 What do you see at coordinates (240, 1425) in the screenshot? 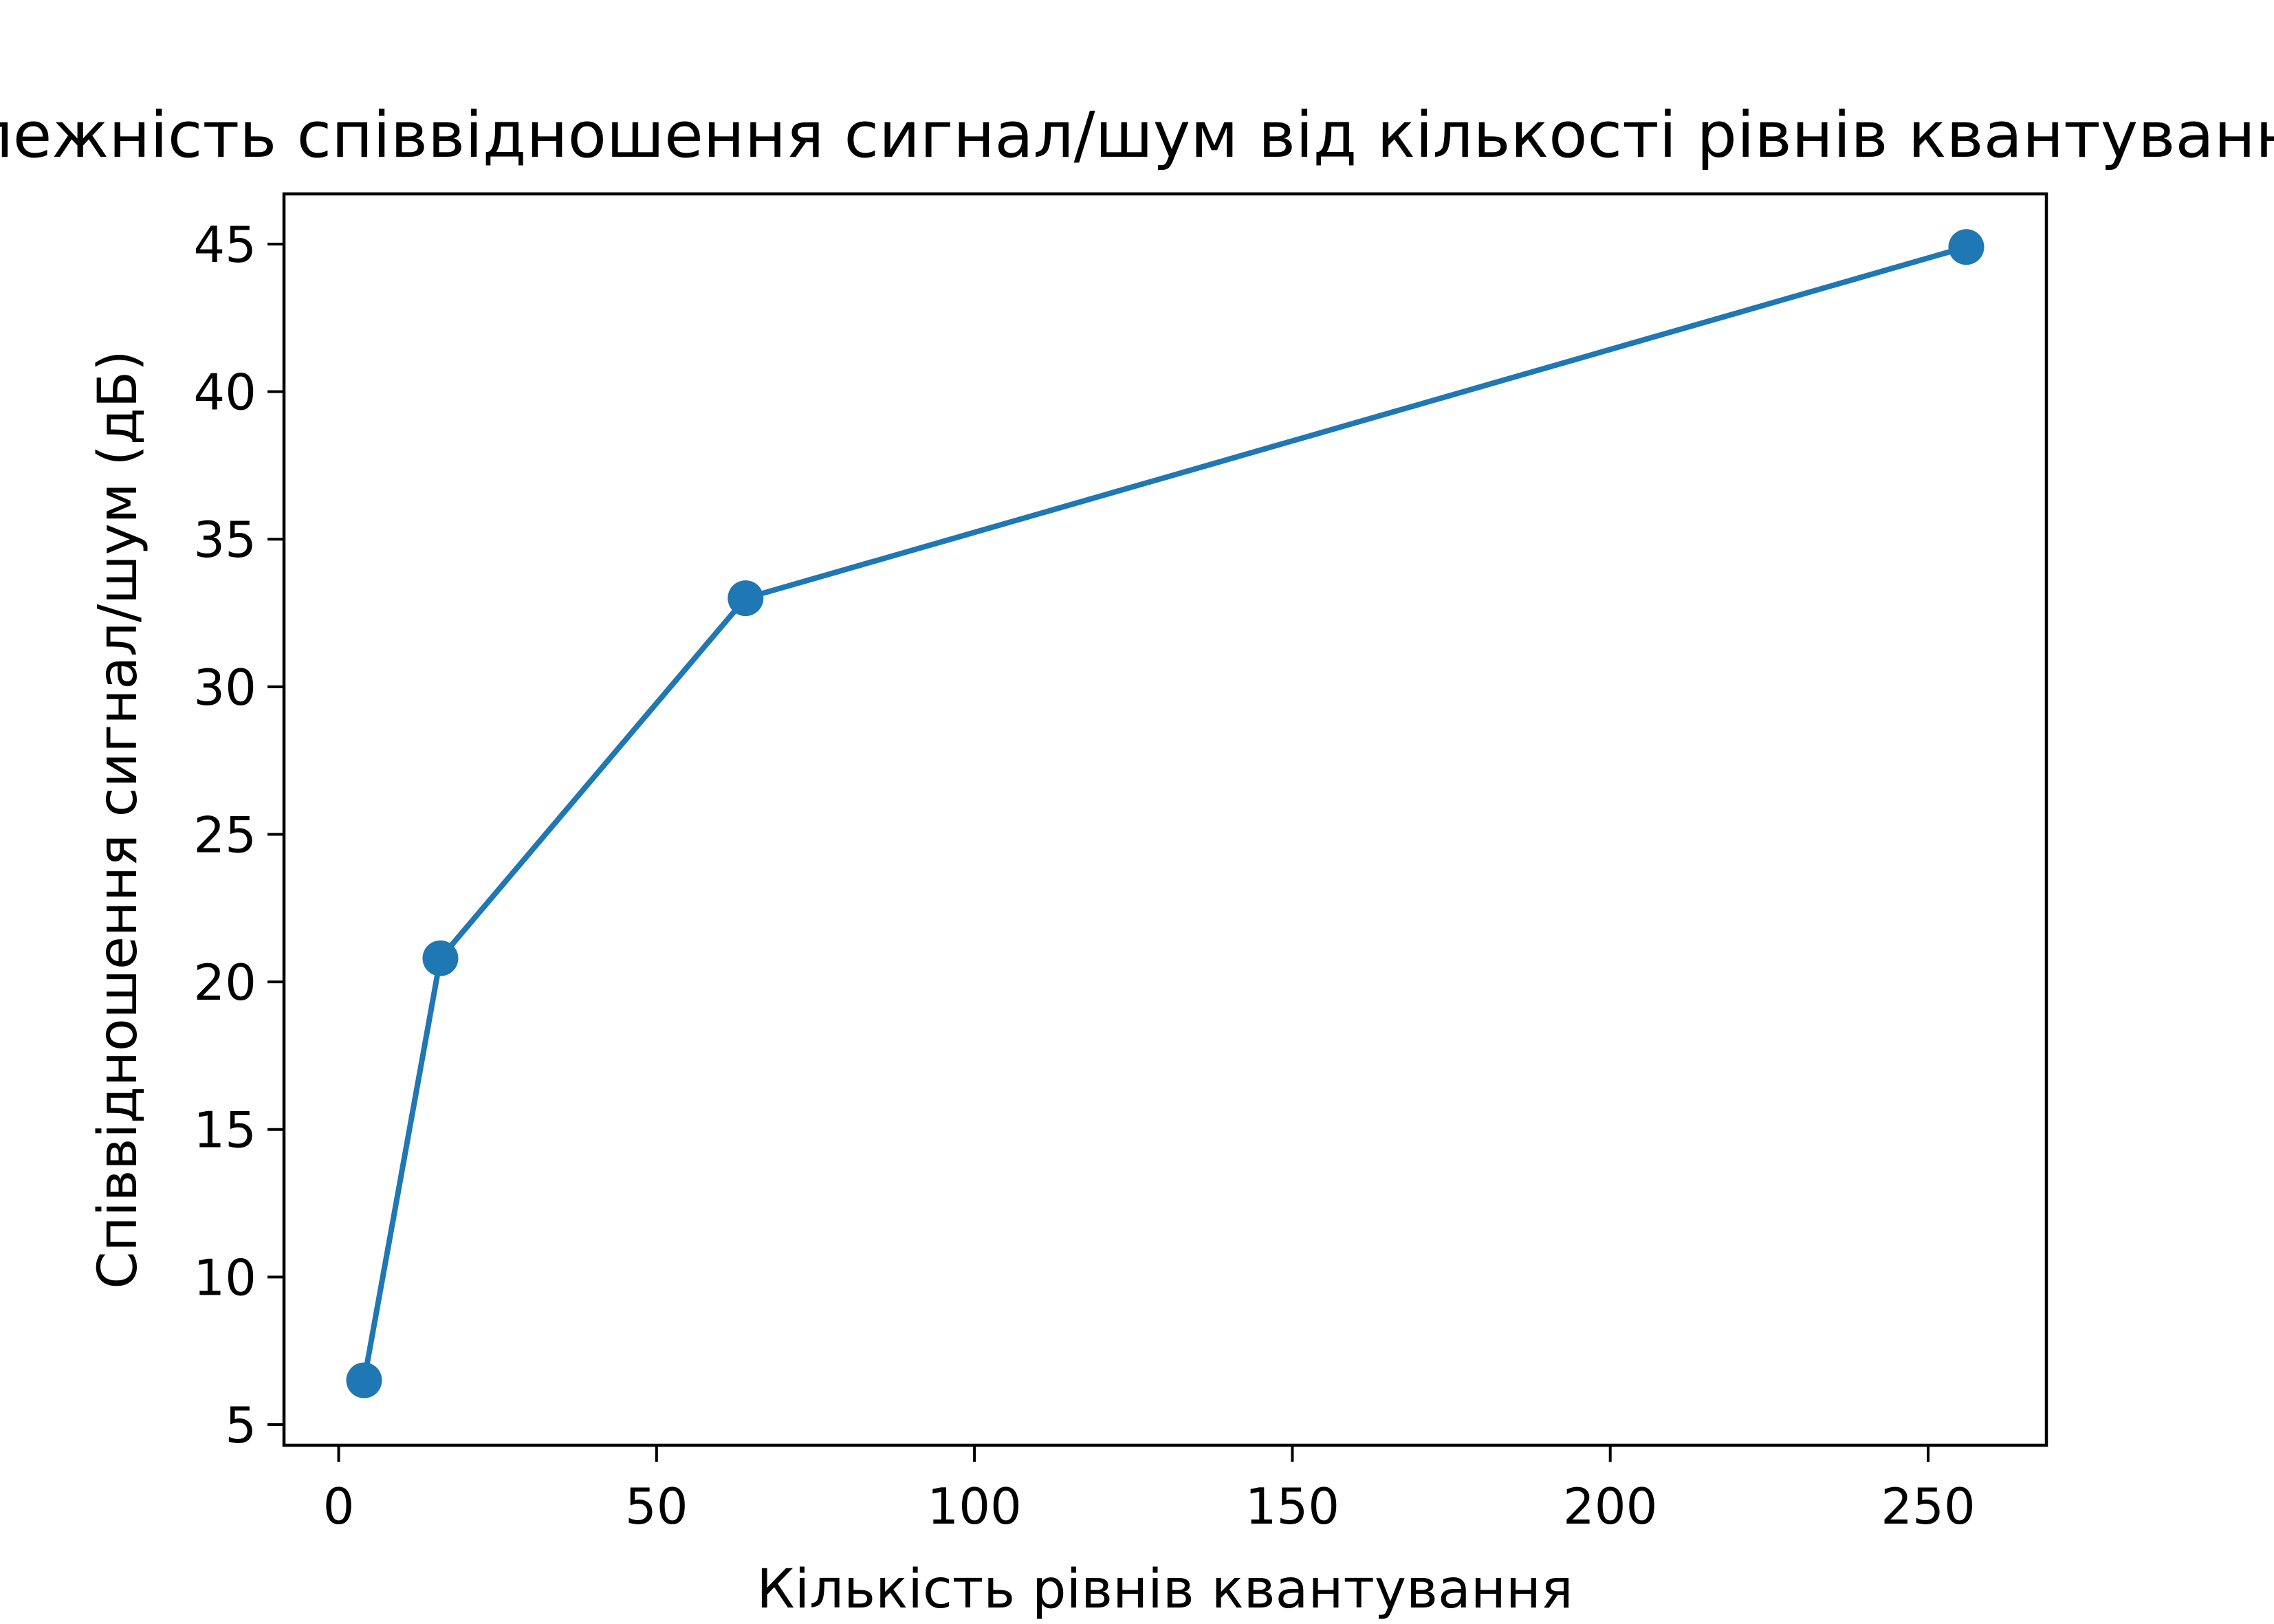
I see `y-tick-label: 5` at bounding box center [240, 1425].